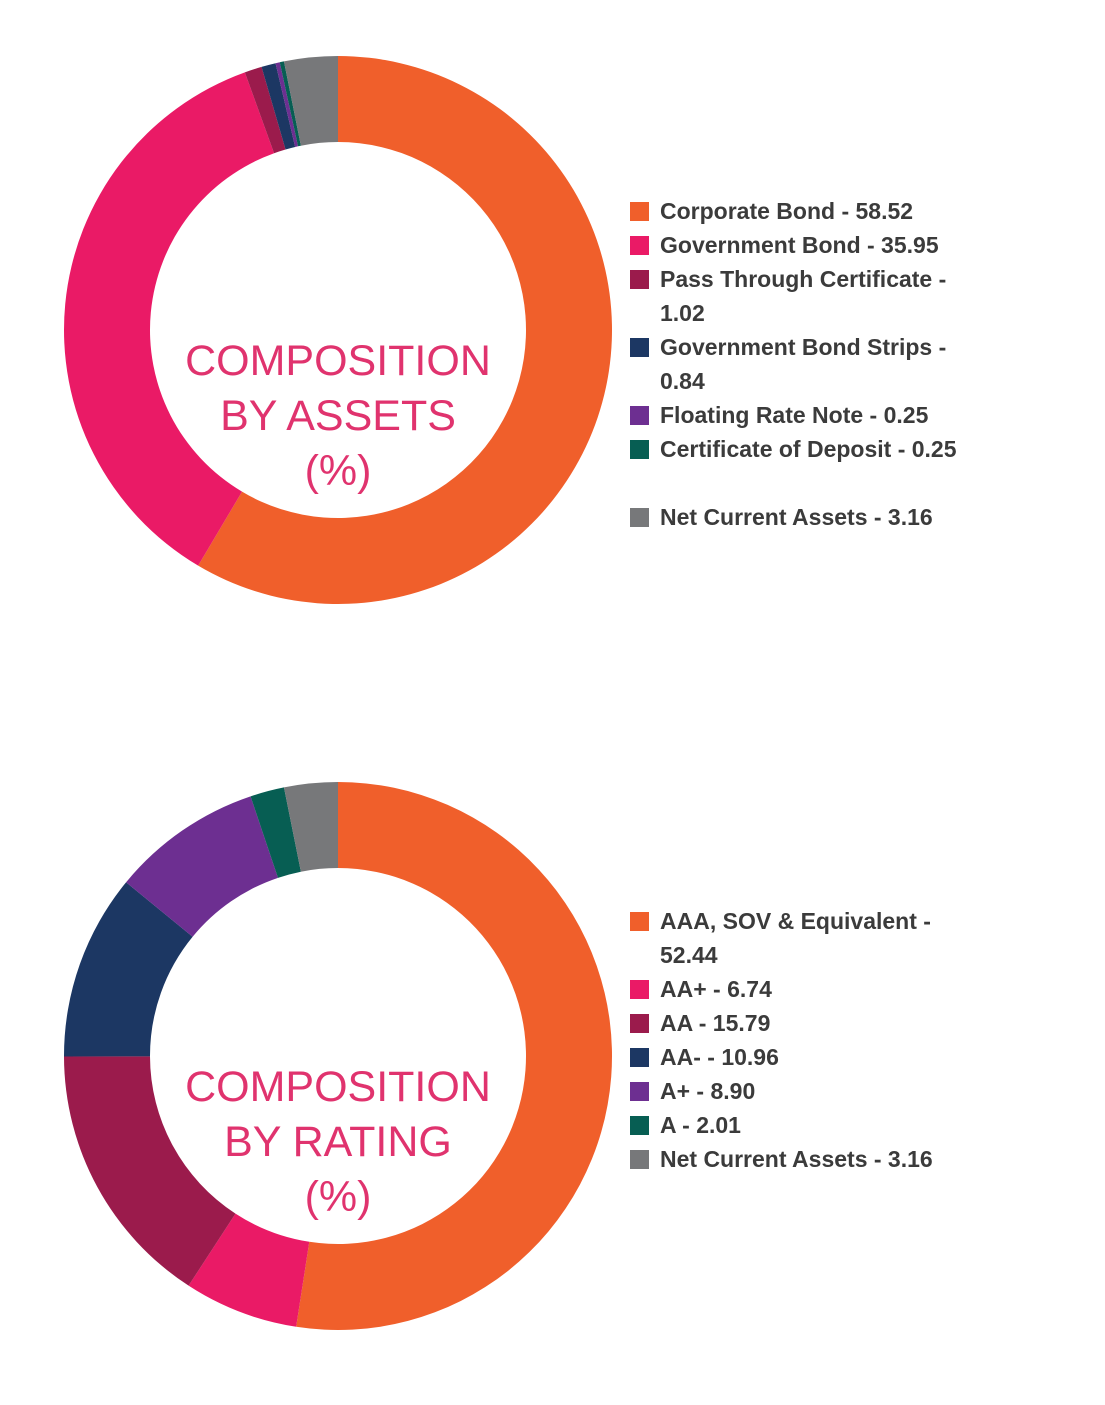 The image size is (1105, 1405). I want to click on legend-label: Pass Through Certificate - 1.02, so click(803, 296).